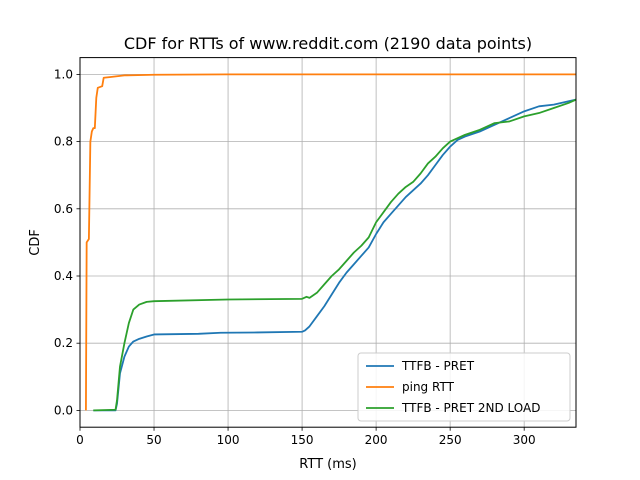 Image resolution: width=640 pixels, height=480 pixels. What do you see at coordinates (63, 142) in the screenshot?
I see `y-tick-label: 0.8` at bounding box center [63, 142].